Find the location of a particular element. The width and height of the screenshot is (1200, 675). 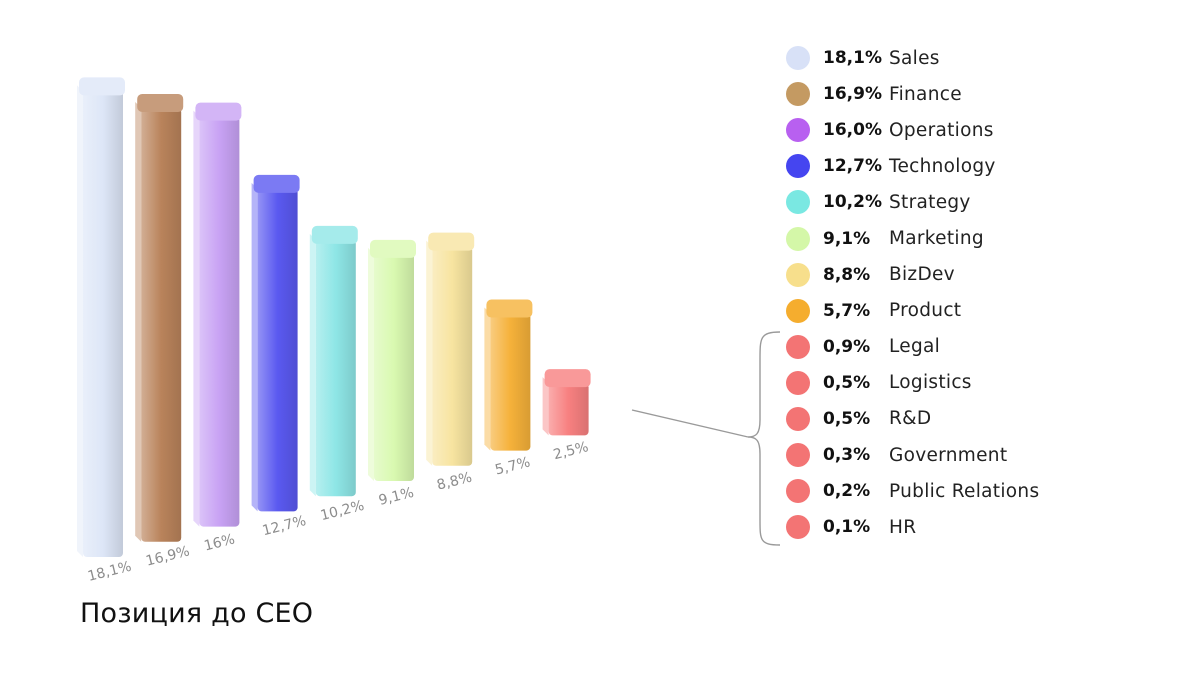

legend-percentage: 0,1% is located at coordinates (847, 527).